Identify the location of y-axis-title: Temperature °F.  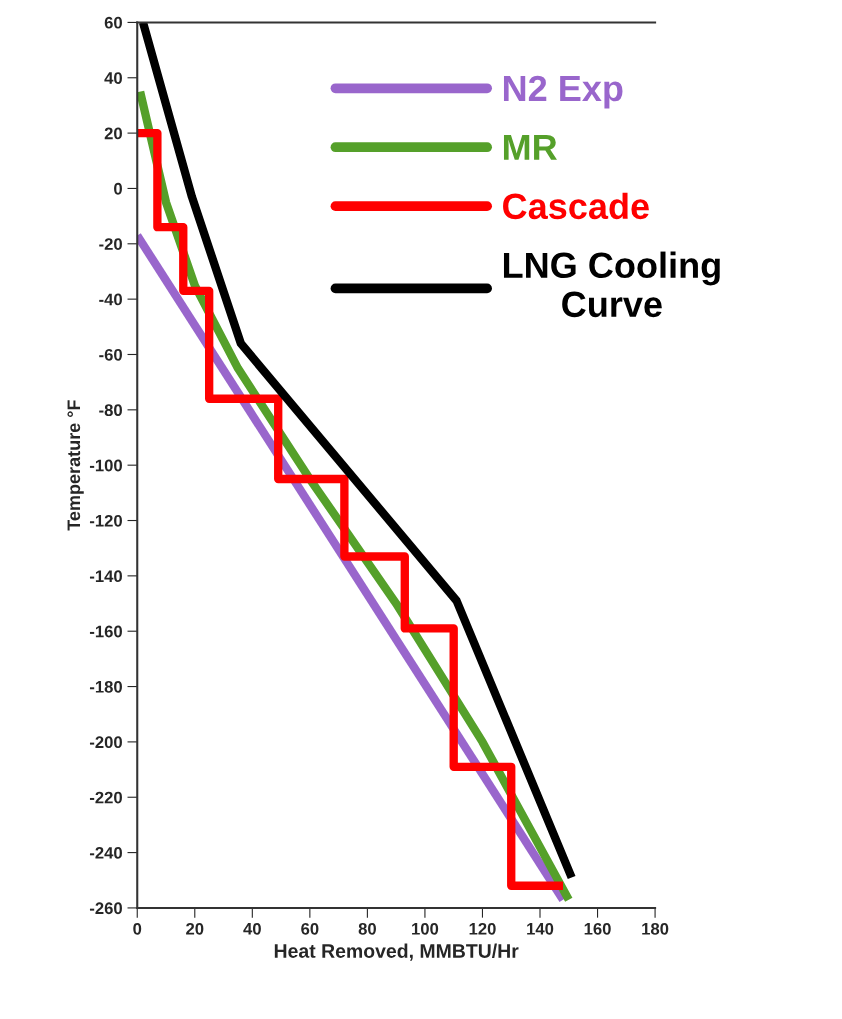
(75, 465).